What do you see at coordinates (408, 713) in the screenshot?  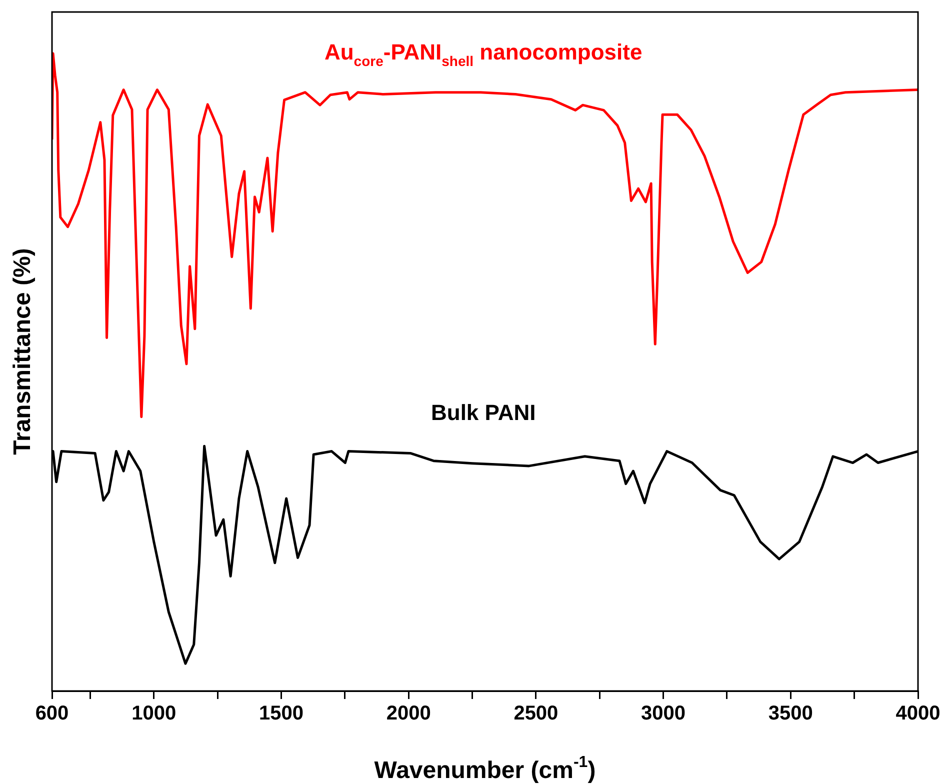 I see `x-tick-label: 2000` at bounding box center [408, 713].